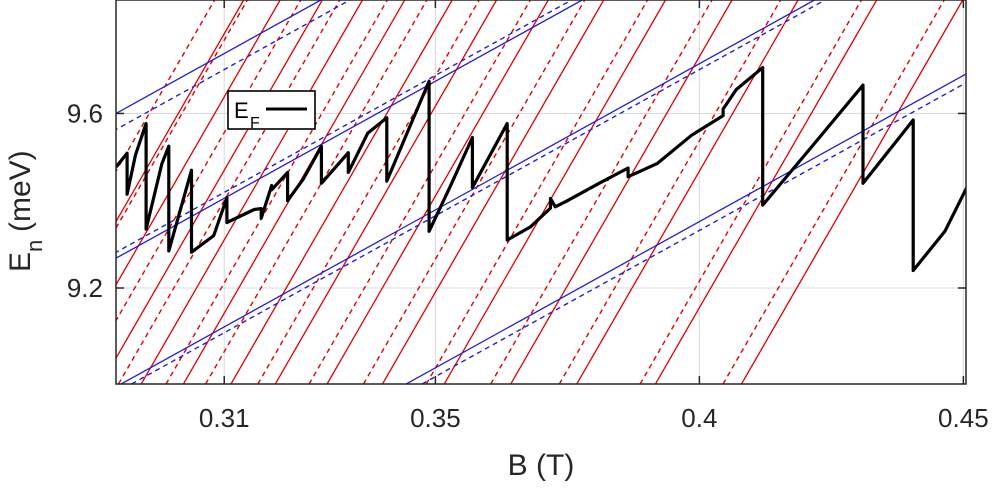  Describe the element at coordinates (271, 111) in the screenshot. I see `legend: E F` at that location.